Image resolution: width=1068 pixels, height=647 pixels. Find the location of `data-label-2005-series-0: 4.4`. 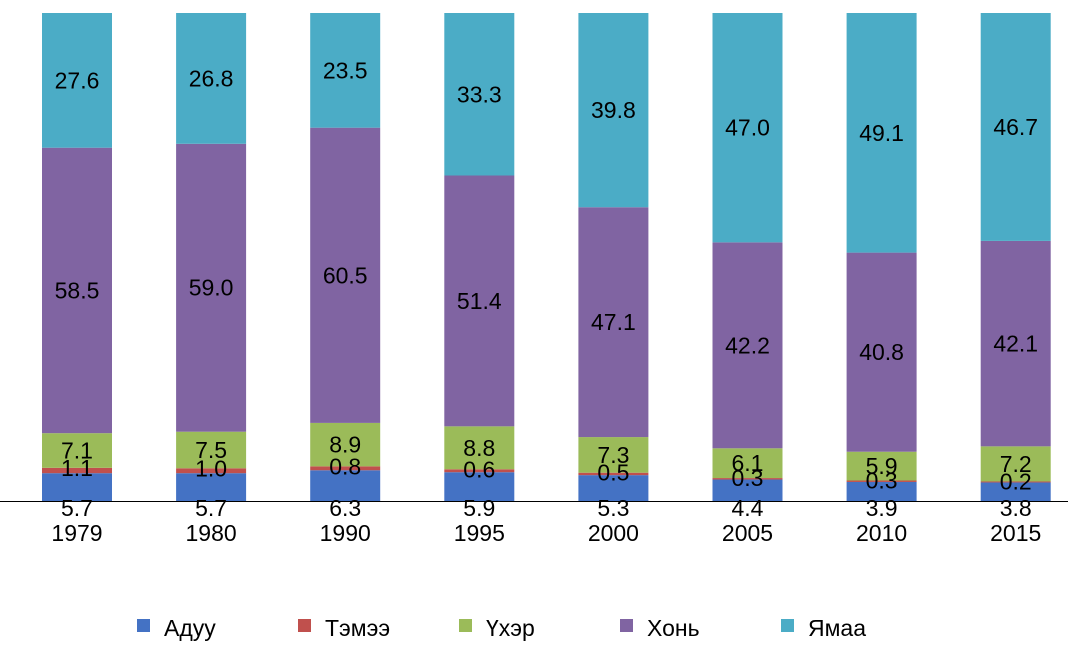

data-label-2005-series-0: 4.4 is located at coordinates (748, 508).